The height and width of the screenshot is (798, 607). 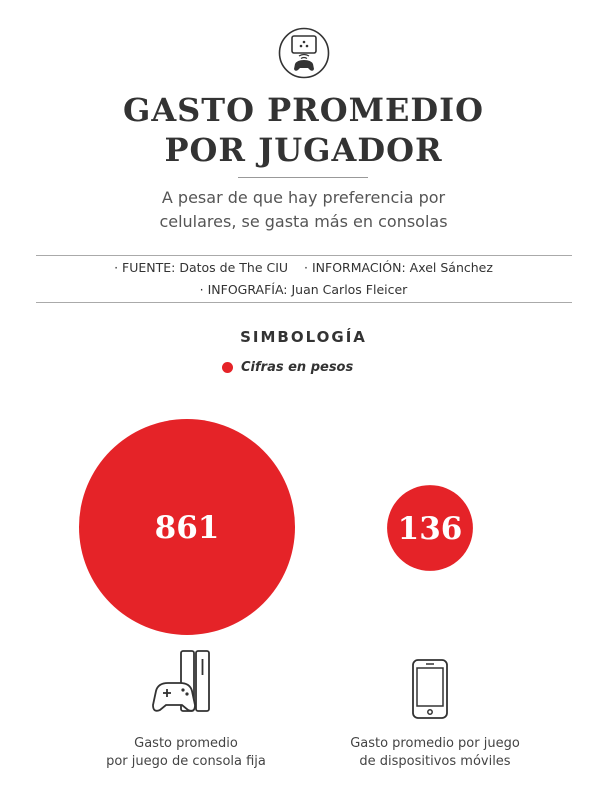 I want to click on bubble-label-console: 861, so click(x=187, y=528).